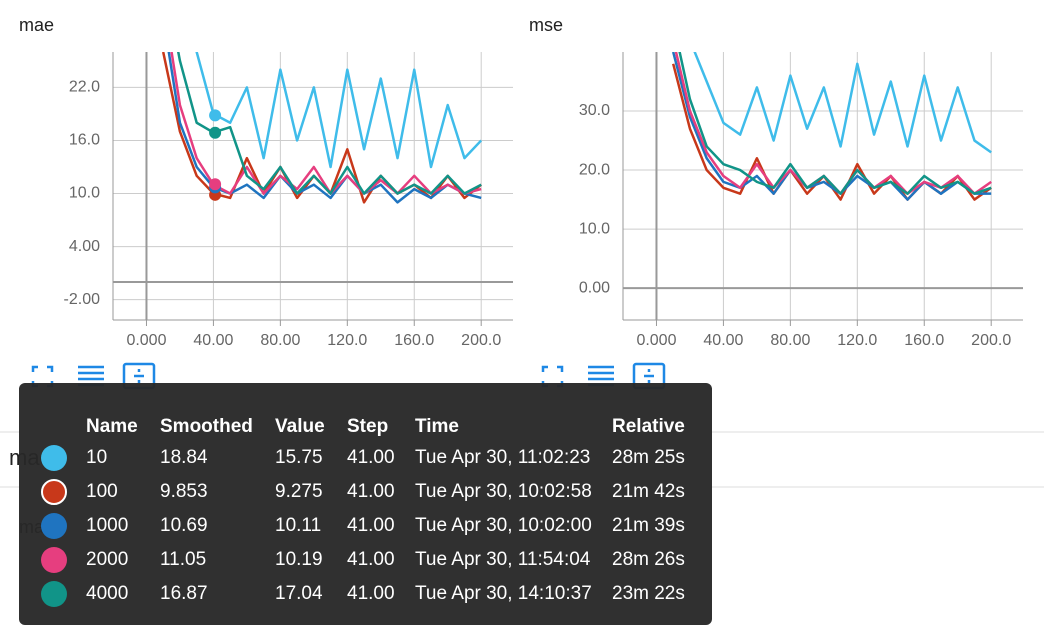  Describe the element at coordinates (107, 525) in the screenshot. I see `tooltip-cell: 1000` at that location.